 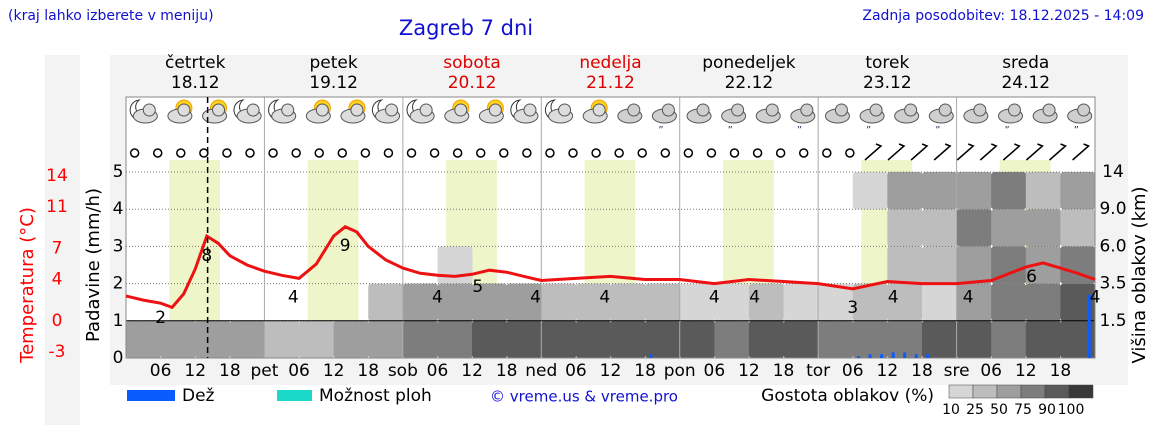 What do you see at coordinates (1047, 410) in the screenshot?
I see `cloud-legend-level: 90` at bounding box center [1047, 410].